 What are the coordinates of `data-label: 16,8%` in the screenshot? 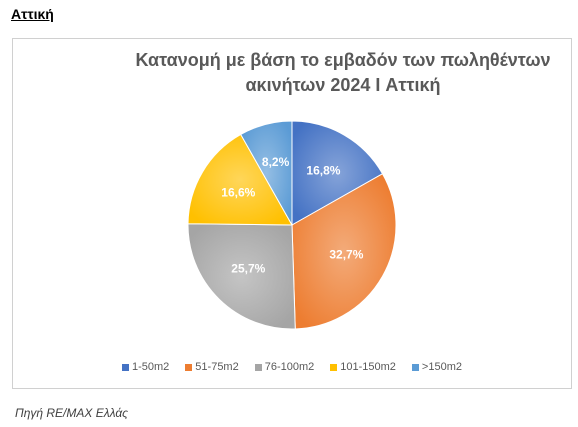 It's located at (323, 170).